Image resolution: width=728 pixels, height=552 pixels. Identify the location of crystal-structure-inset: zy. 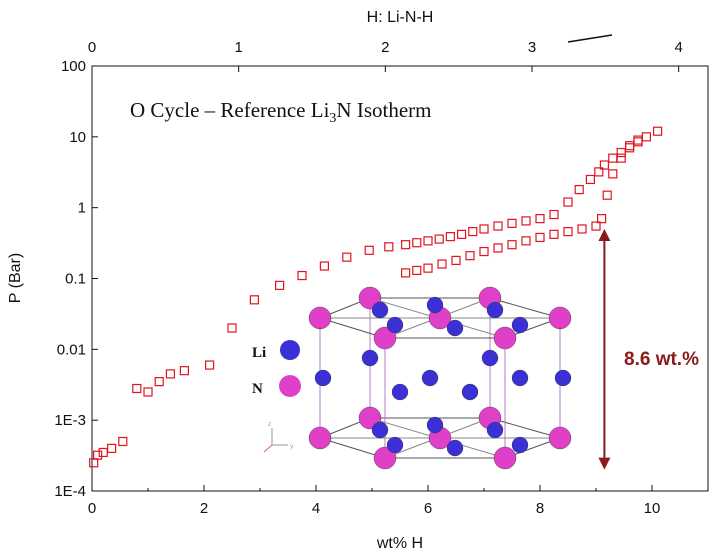
(417, 378).